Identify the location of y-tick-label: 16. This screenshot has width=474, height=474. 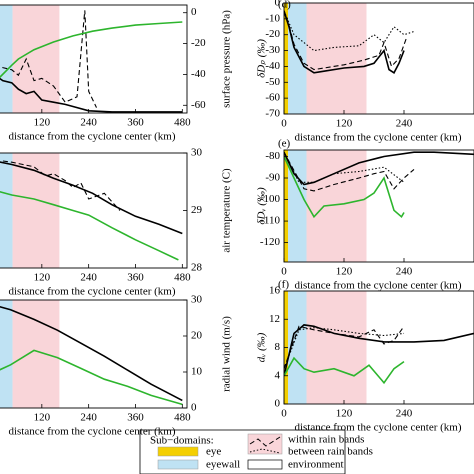
(275, 291).